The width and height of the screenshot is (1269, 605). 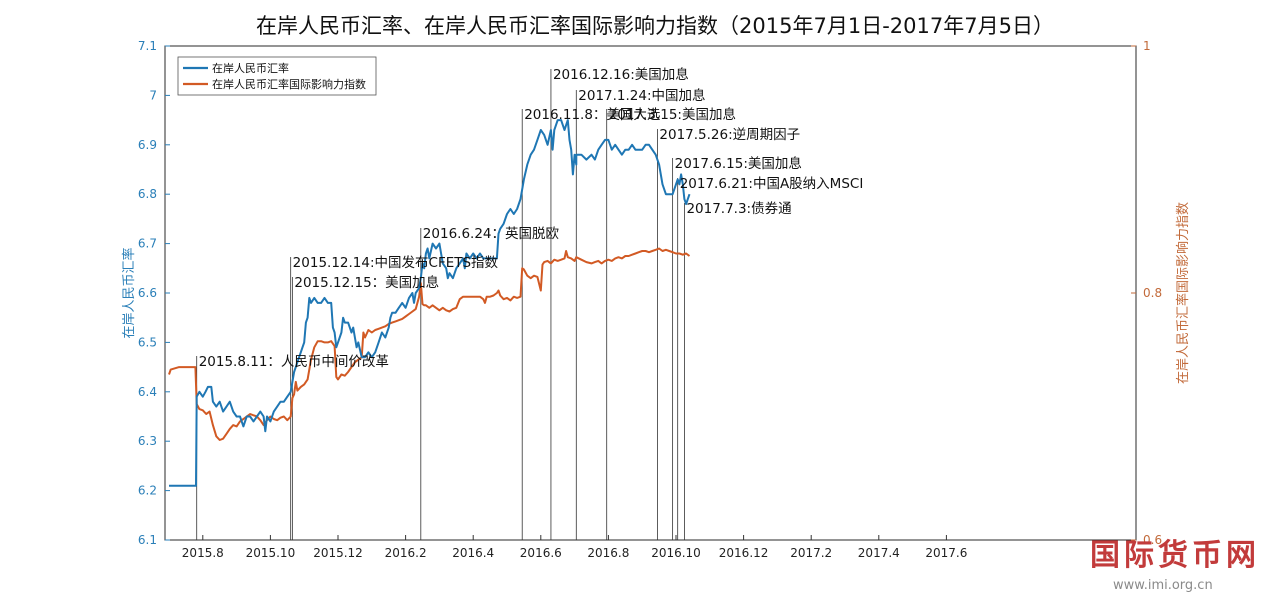 I want to click on event-annotation: 2017.6.21:中国A股纳入MSCI, so click(x=772, y=184).